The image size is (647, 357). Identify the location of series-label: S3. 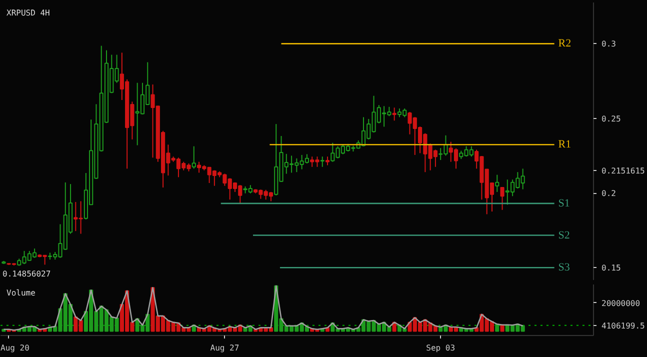
(564, 268).